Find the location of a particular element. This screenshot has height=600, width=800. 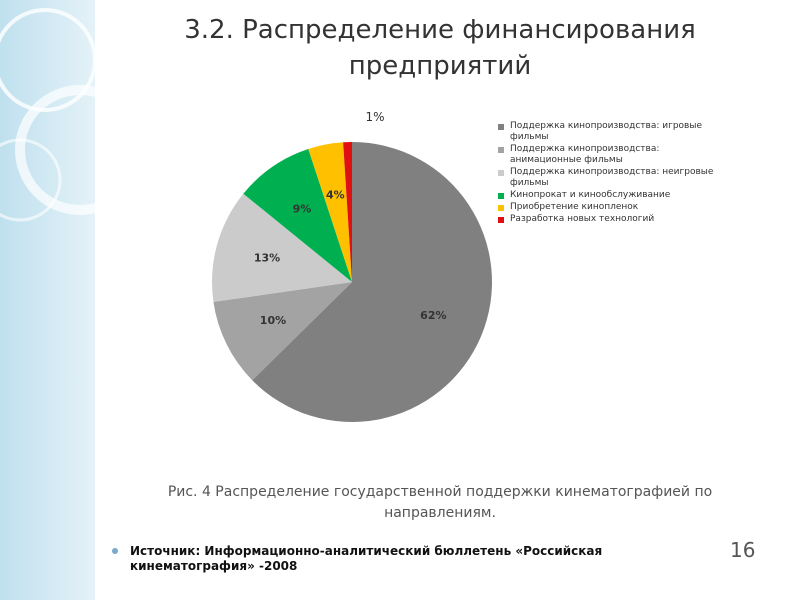

data-label: 1% is located at coordinates (375, 117).